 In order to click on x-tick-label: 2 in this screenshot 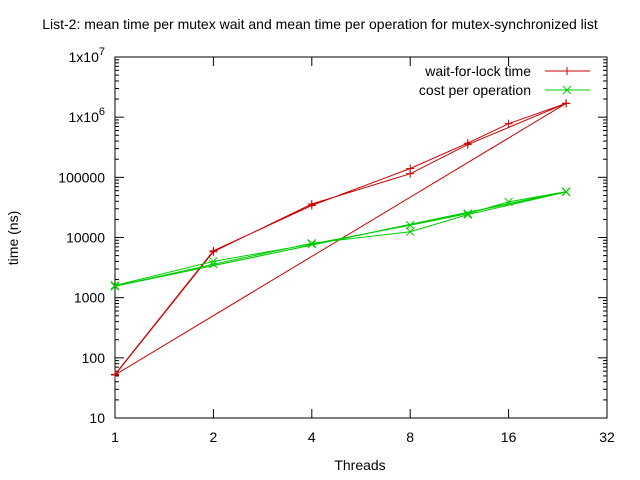, I will do `click(214, 437)`.